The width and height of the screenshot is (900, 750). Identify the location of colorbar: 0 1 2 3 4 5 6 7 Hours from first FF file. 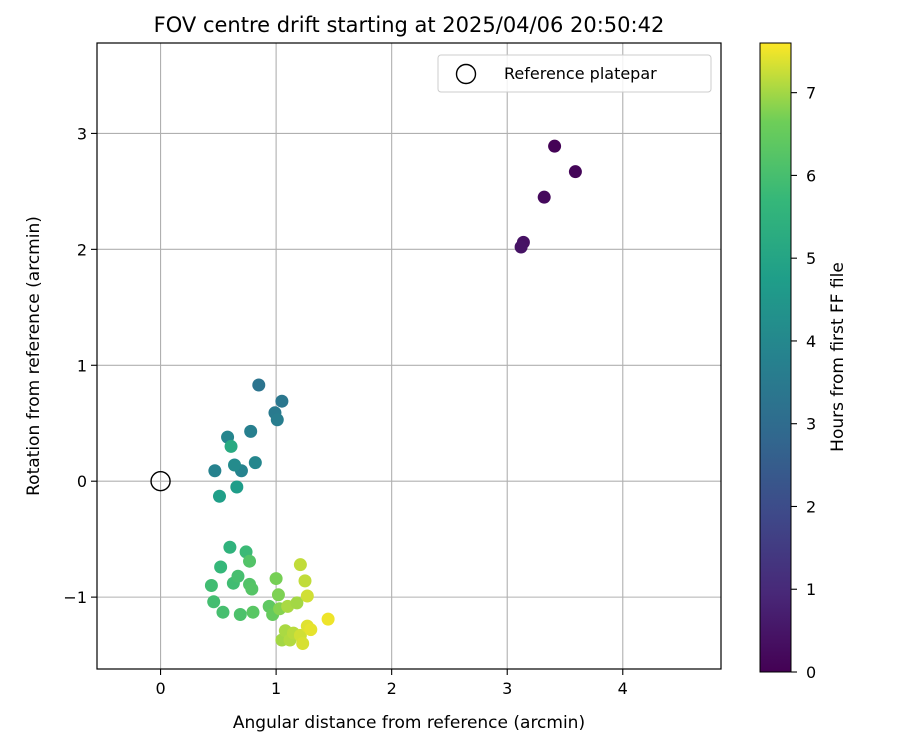
(803, 362).